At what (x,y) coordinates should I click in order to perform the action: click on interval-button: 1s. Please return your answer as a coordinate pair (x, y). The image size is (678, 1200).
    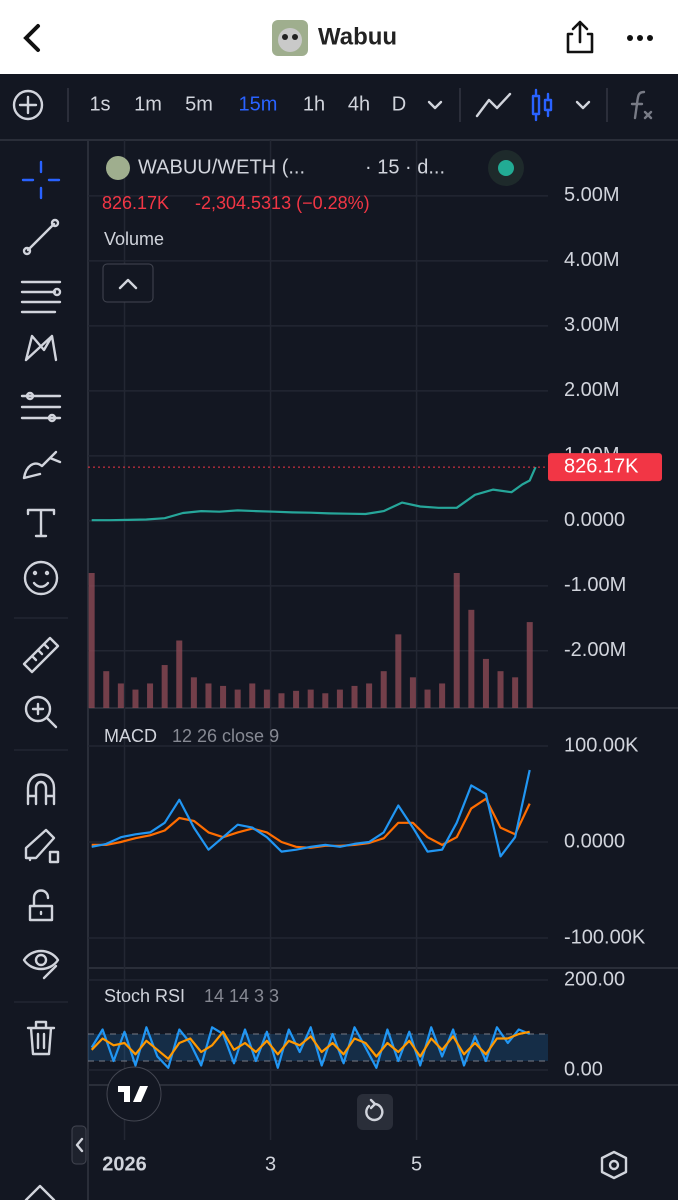
    Looking at the image, I should click on (99, 104).